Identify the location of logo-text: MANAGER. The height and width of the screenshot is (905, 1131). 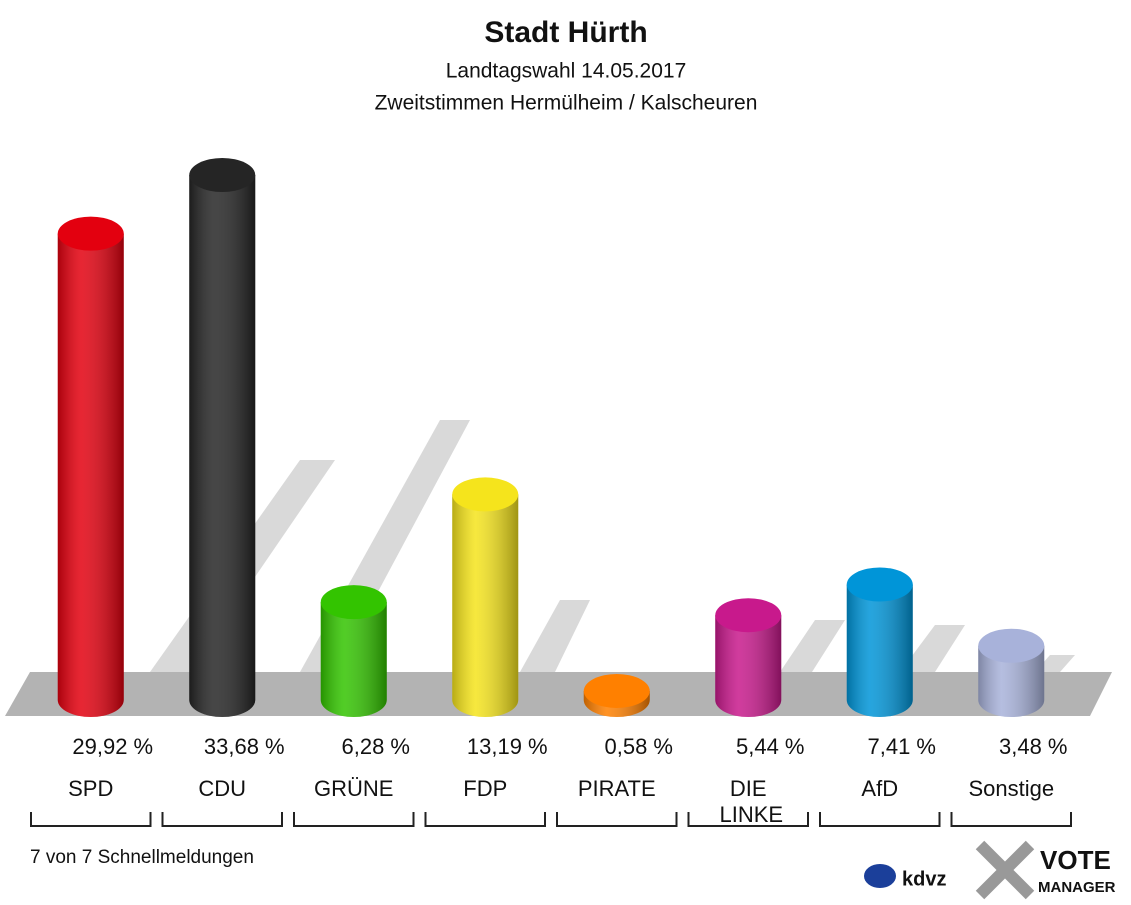
(1077, 887).